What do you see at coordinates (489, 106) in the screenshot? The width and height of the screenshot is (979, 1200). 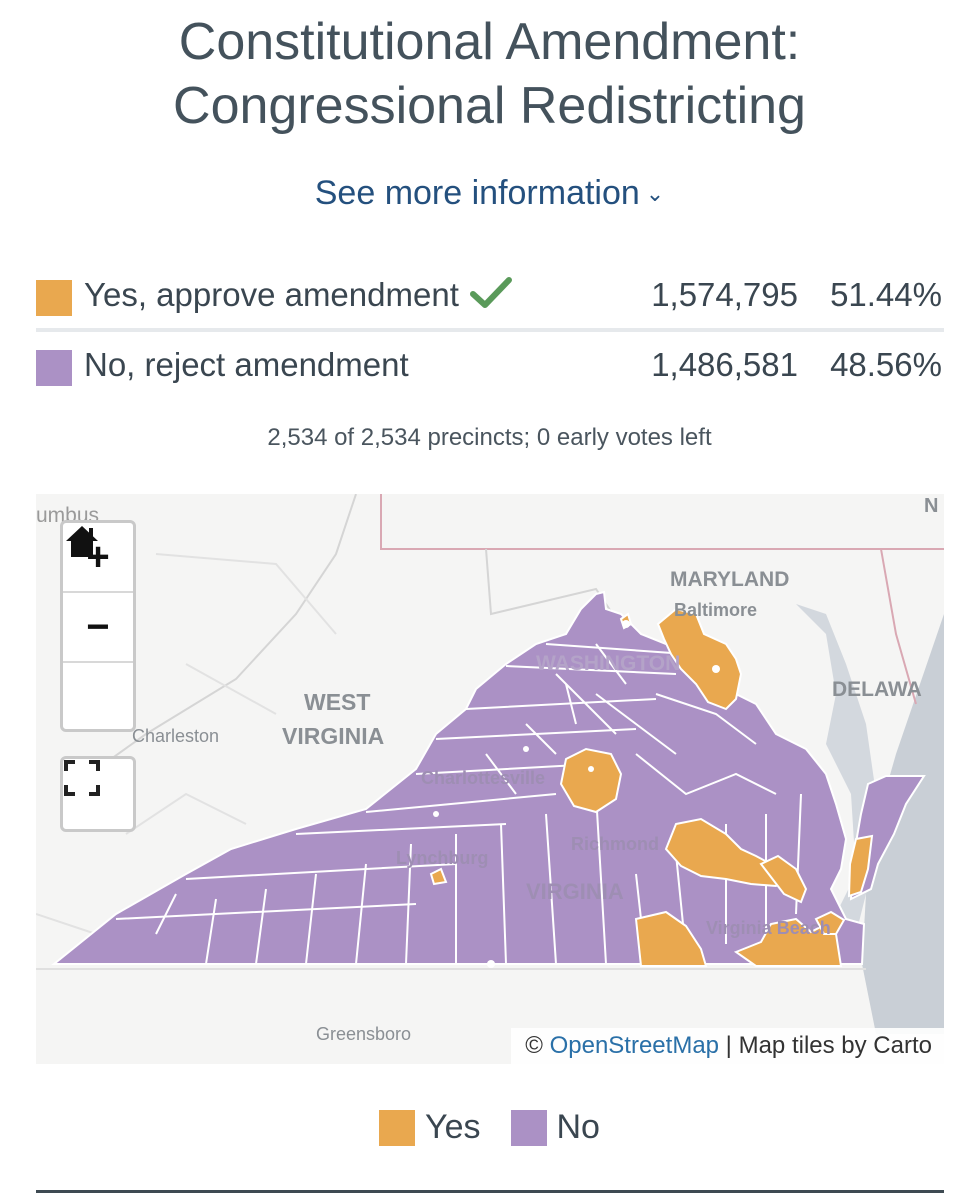 I see `title-line-2: Congressional Redistricting` at bounding box center [489, 106].